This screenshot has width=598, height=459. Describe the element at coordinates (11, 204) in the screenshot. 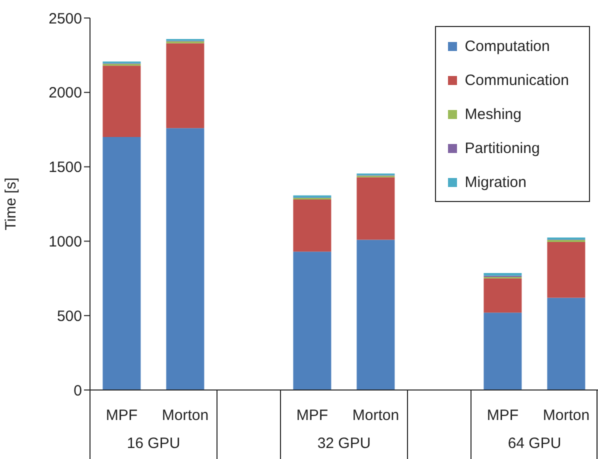

I see `y-axis-title: Time [s]` at that location.